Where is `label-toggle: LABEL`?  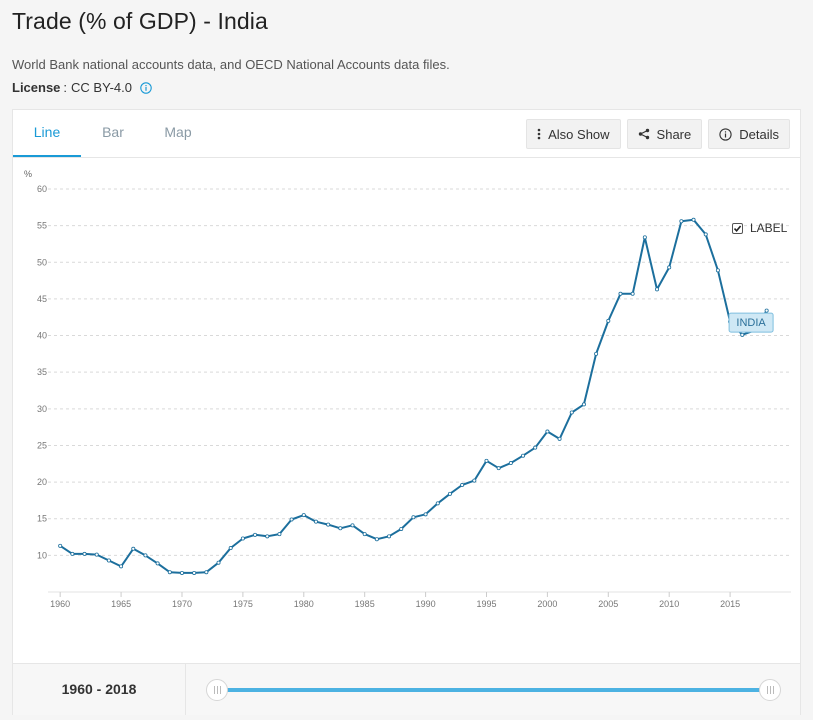
label-toggle: LABEL is located at coordinates (759, 228).